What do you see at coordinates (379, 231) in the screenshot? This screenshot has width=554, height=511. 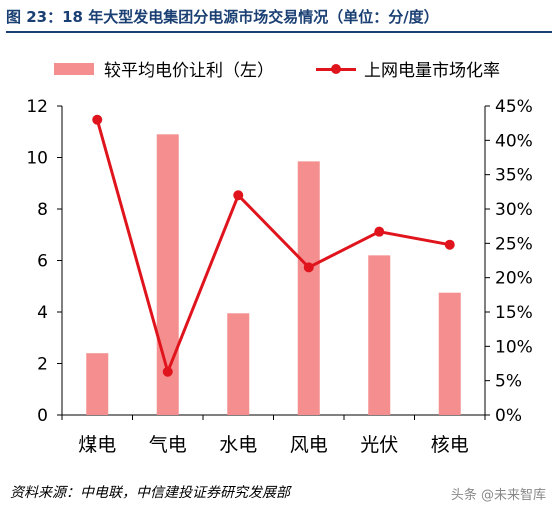 I see `line-point-光伏` at bounding box center [379, 231].